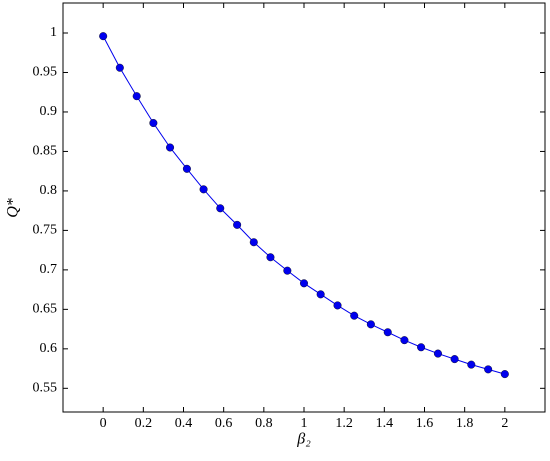  What do you see at coordinates (49, 348) in the screenshot?
I see `y-tick-label: 0.6` at bounding box center [49, 348].